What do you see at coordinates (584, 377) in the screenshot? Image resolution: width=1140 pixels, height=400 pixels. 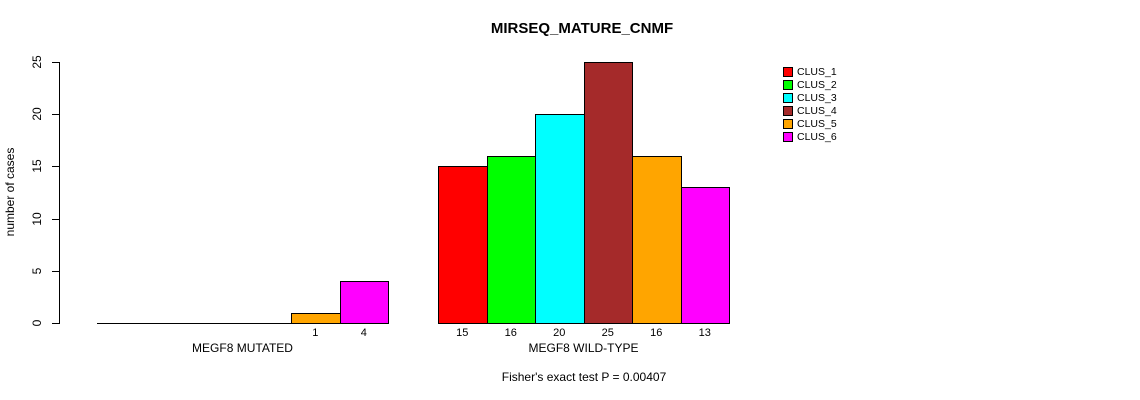 I see `fisher-test-annotation: Fisher's exact test P = 0.00407` at bounding box center [584, 377].